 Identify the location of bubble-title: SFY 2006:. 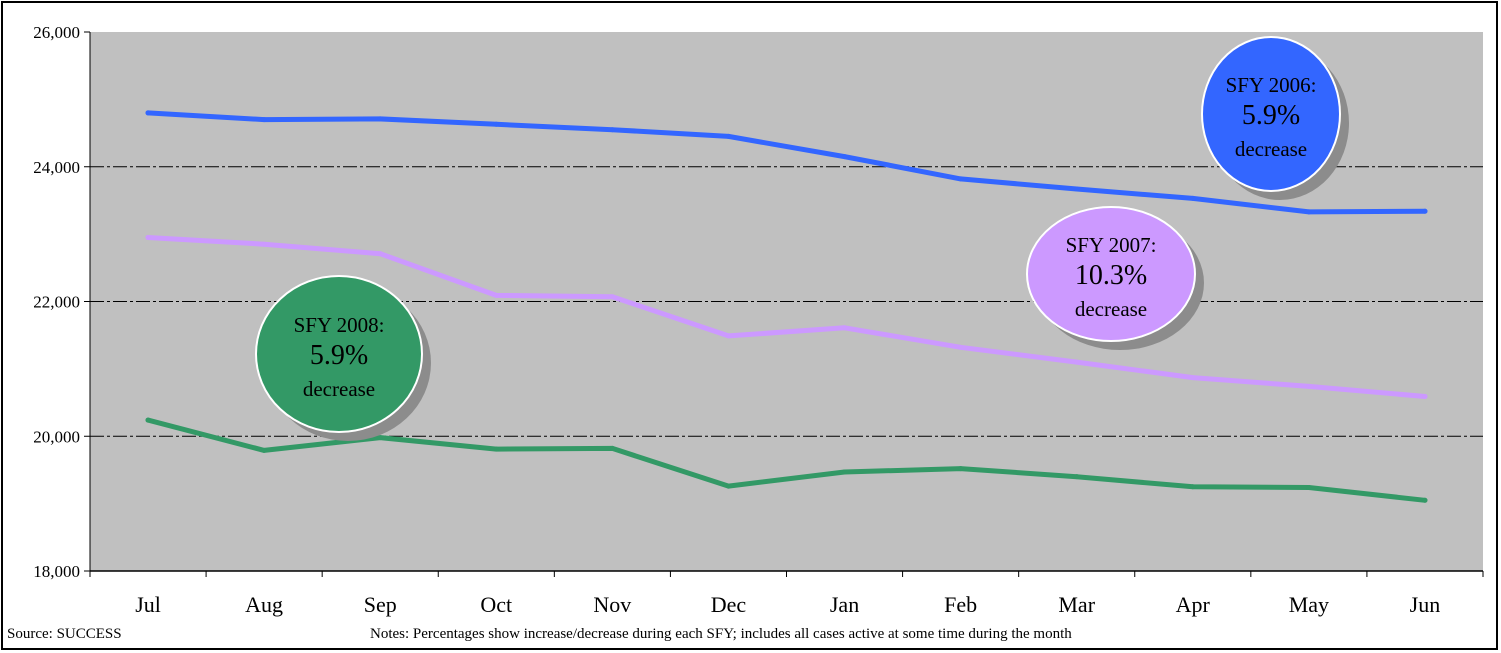
(1271, 85).